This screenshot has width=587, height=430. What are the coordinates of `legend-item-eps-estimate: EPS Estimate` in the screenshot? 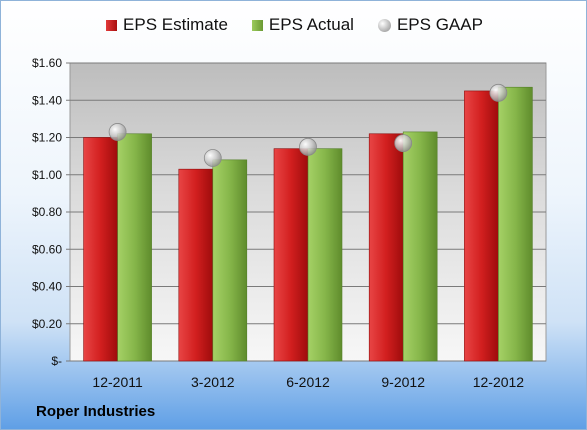 It's located at (167, 25).